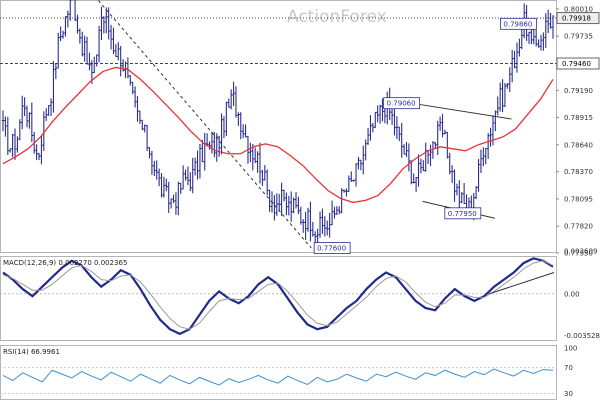 The image size is (600, 404). What do you see at coordinates (578, 9) in the screenshot?
I see `price-axis-label: 0.80010` at bounding box center [578, 9].